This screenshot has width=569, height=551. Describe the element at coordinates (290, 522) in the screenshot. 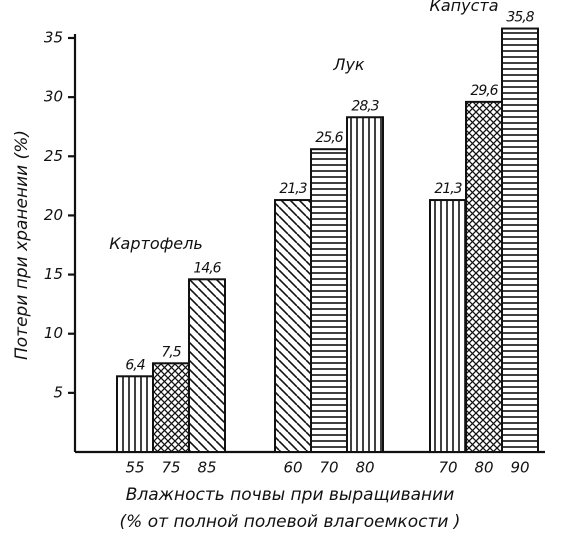

I see `x-axis-title: (% от полной полевой влагоемкости )` at that location.